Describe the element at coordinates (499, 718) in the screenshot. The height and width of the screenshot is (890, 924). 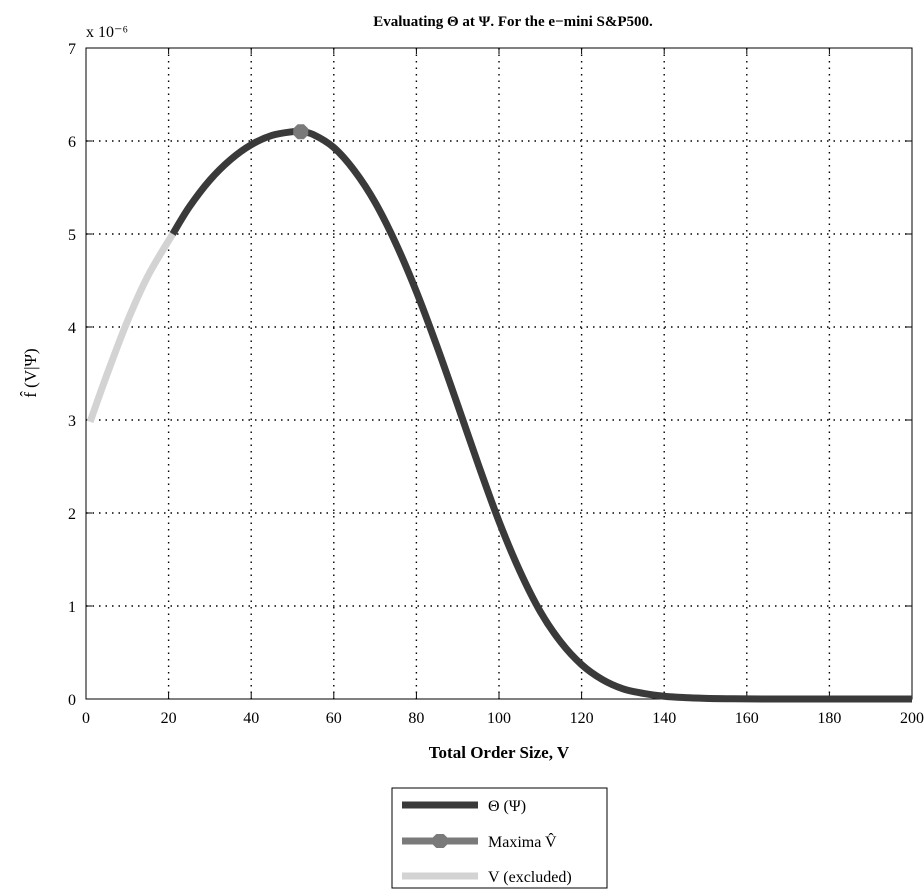
I see `x-tick-label: 100` at that location.